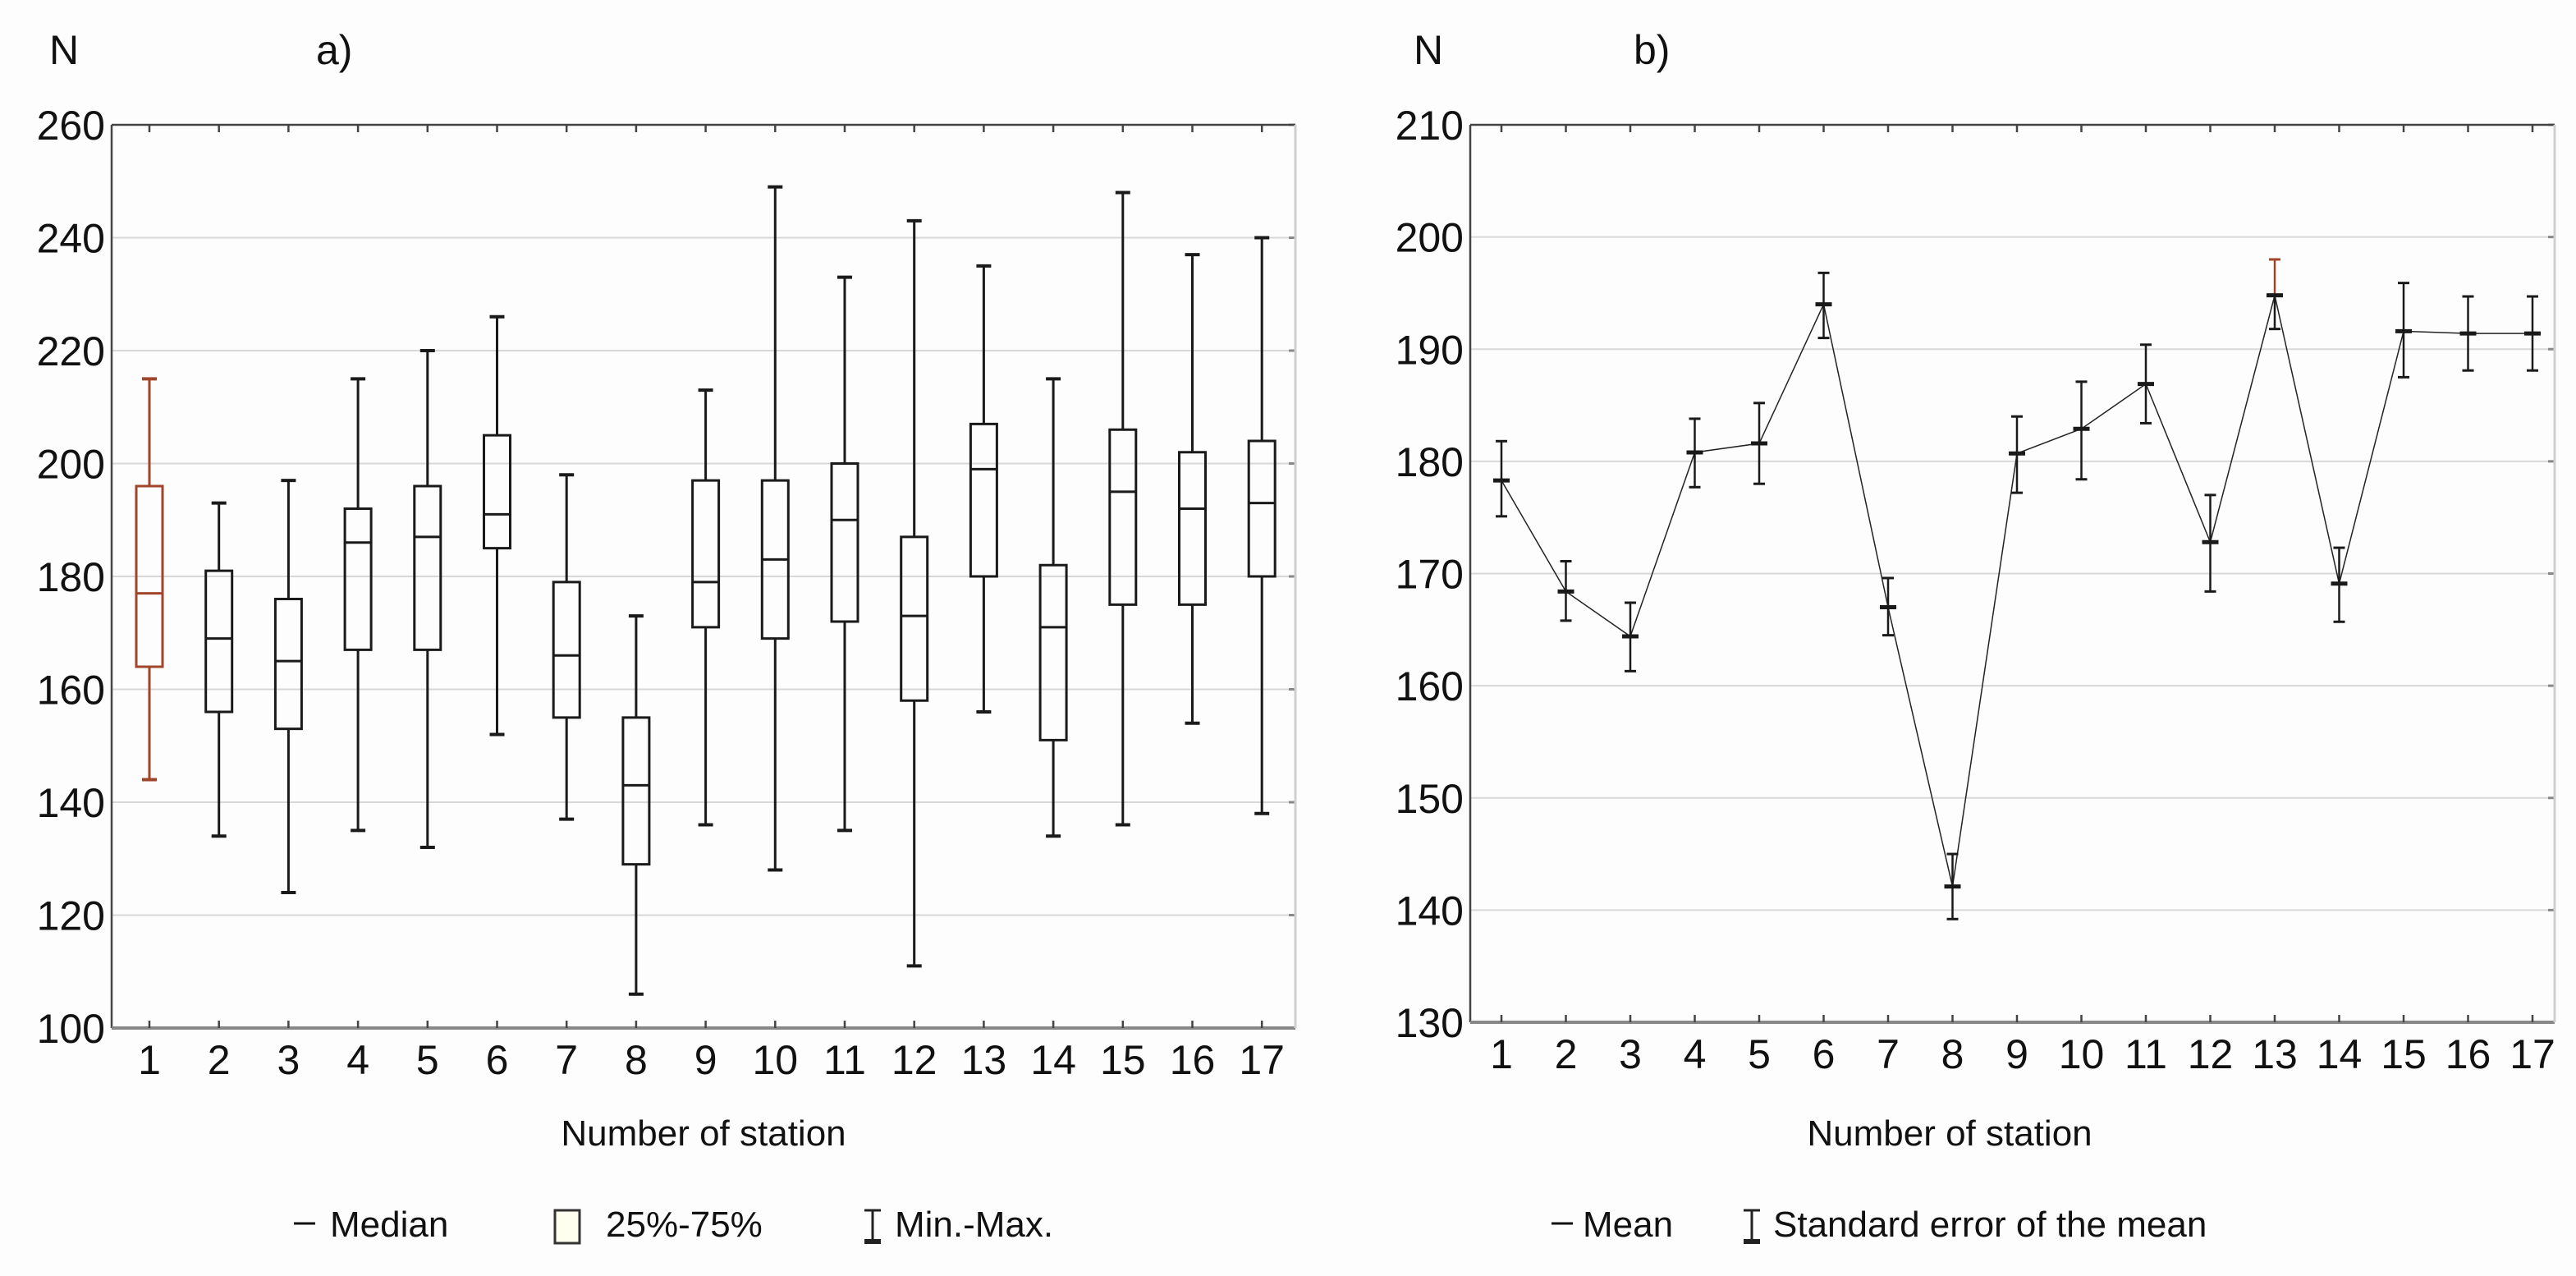  Describe the element at coordinates (1430, 126) in the screenshot. I see `y-tick-label: 210` at that location.